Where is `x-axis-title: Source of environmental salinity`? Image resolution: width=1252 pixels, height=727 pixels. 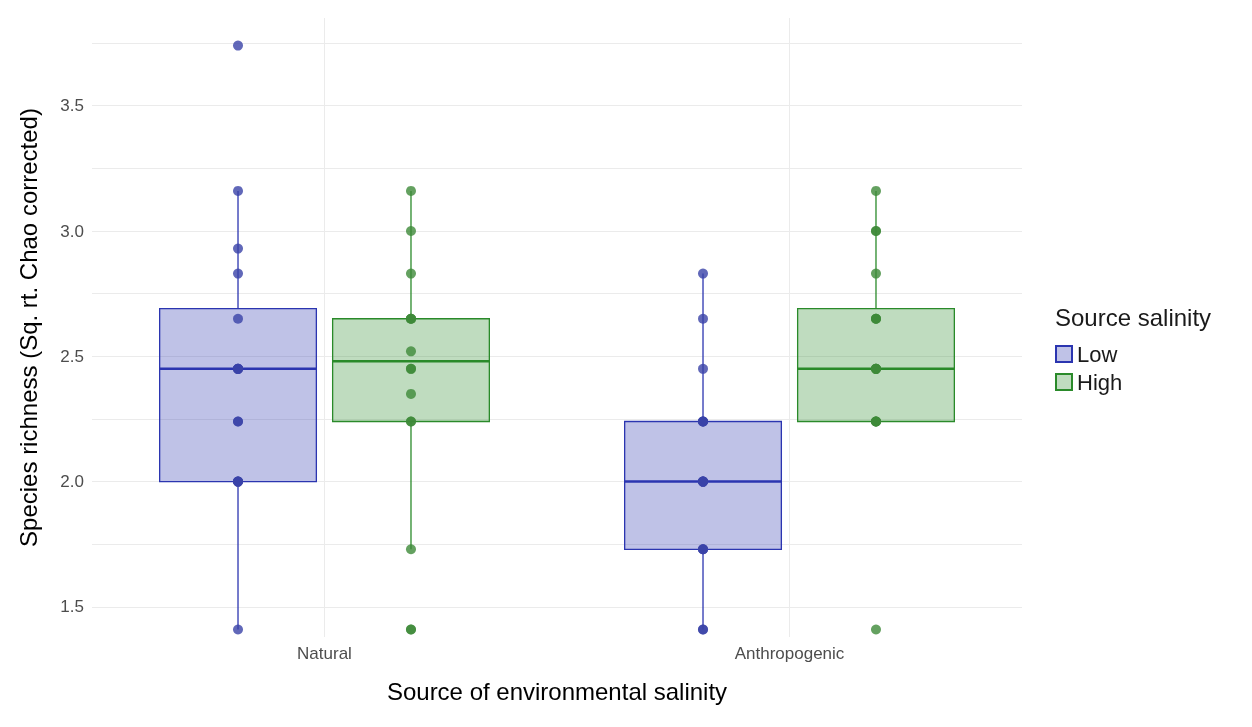
x-axis-title: Source of environmental salinity is located at coordinates (557, 691).